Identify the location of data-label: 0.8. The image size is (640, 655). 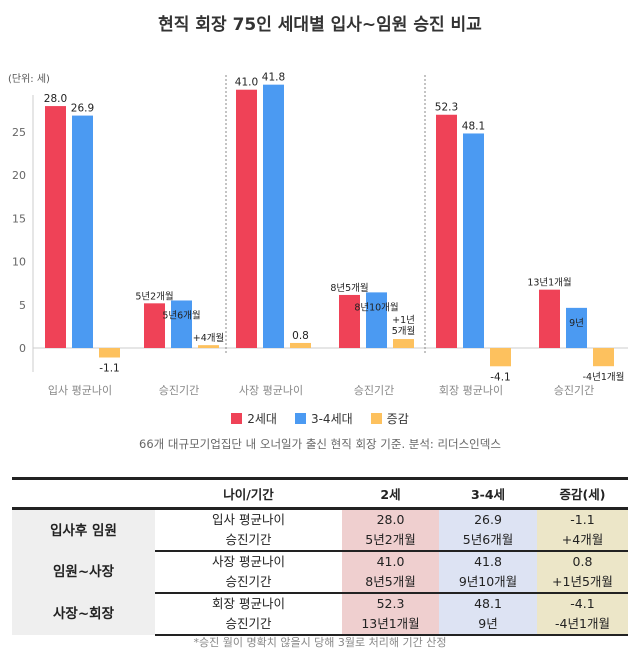
(300, 336).